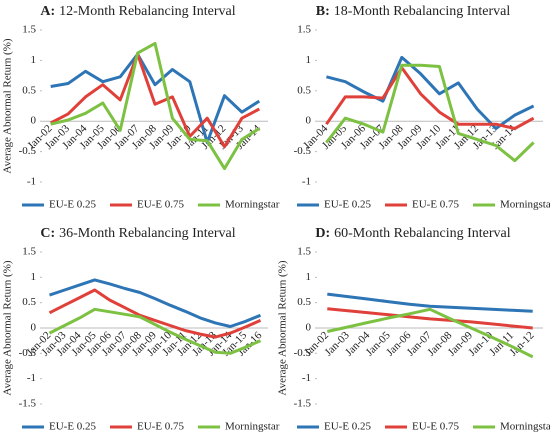  I want to click on chart-title: B: 18-Month Rebalancing Interval, so click(413, 11).